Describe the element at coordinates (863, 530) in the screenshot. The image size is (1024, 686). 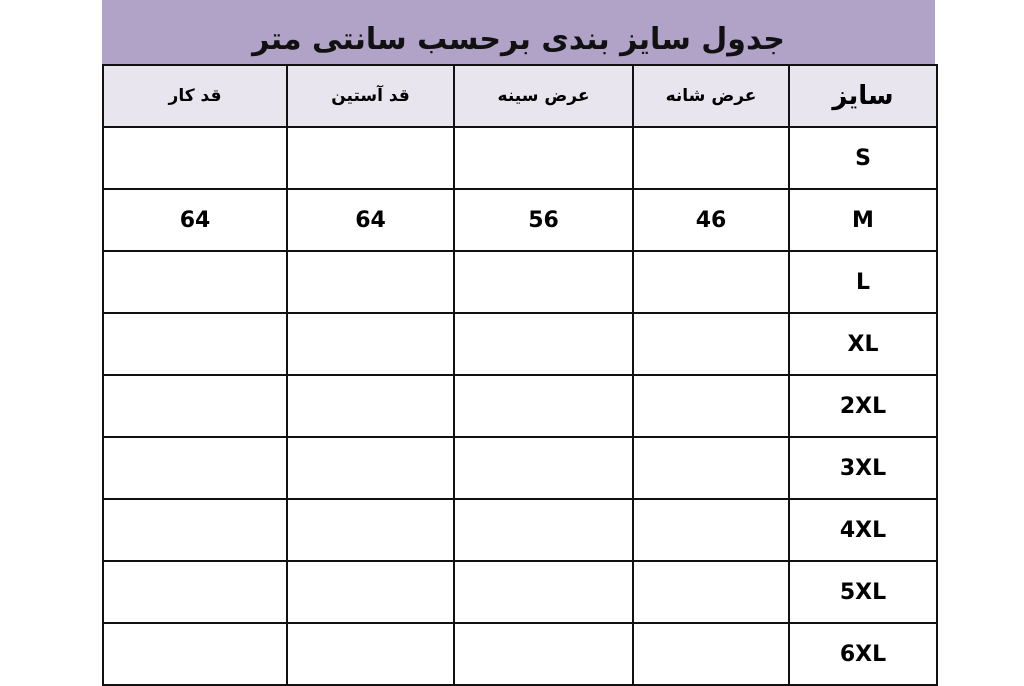
I see `size-cell: 4XL` at that location.